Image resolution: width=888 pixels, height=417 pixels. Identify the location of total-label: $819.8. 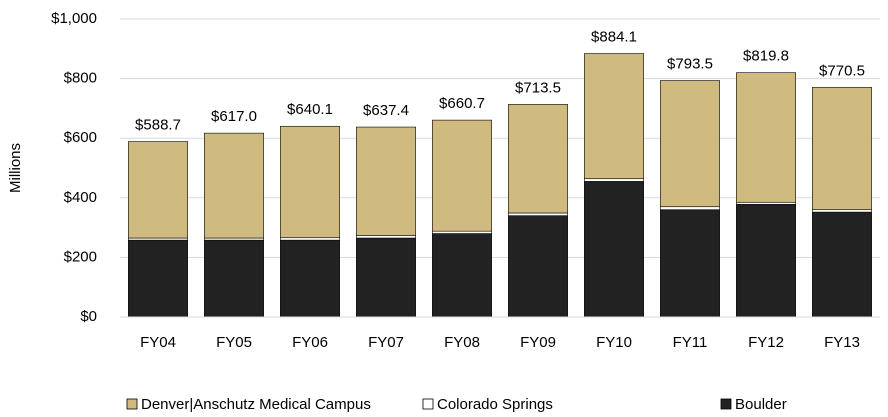
(766, 56).